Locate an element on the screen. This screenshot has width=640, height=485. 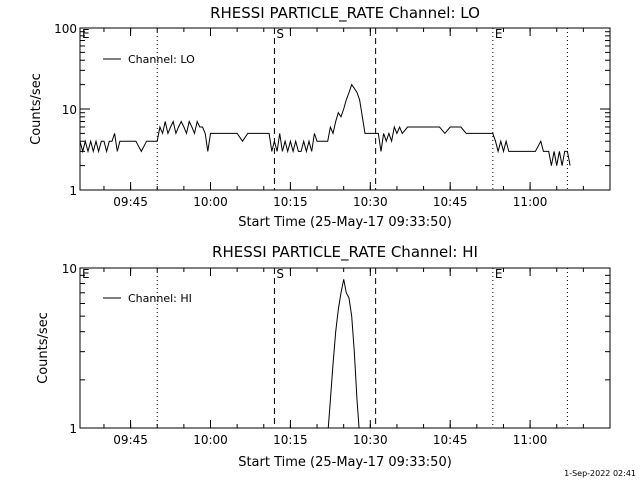
legend-label: Channel: HI is located at coordinates (160, 298).